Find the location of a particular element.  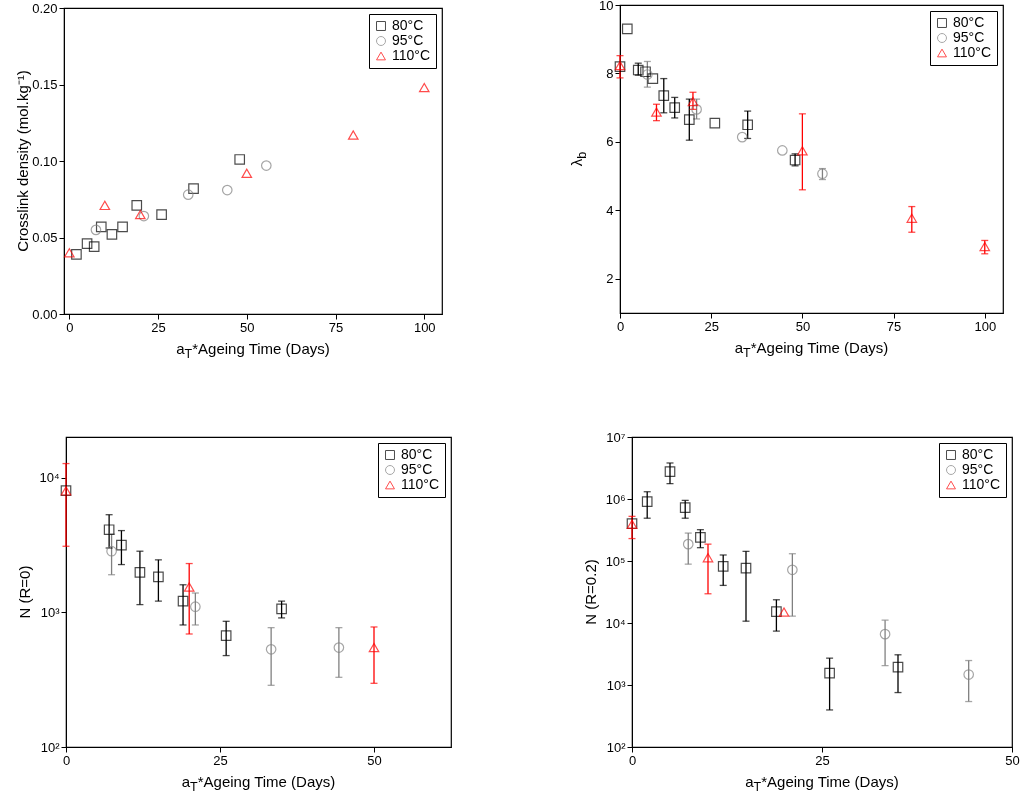

y-tick-label: 10⁶ is located at coordinates (615, 499).